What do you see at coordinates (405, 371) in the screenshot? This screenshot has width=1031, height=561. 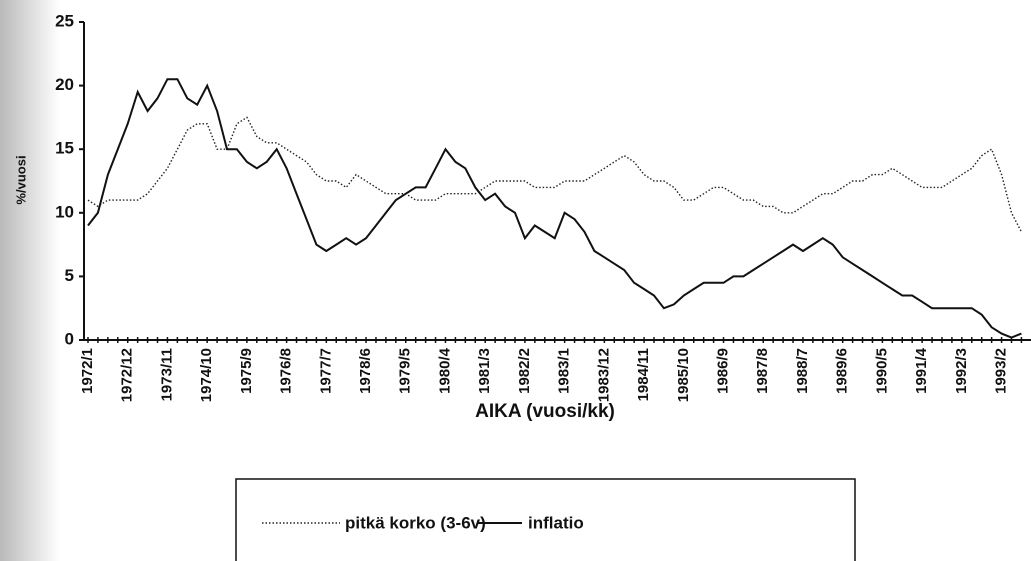 I see `x-tick-label: 1979/5` at bounding box center [405, 371].